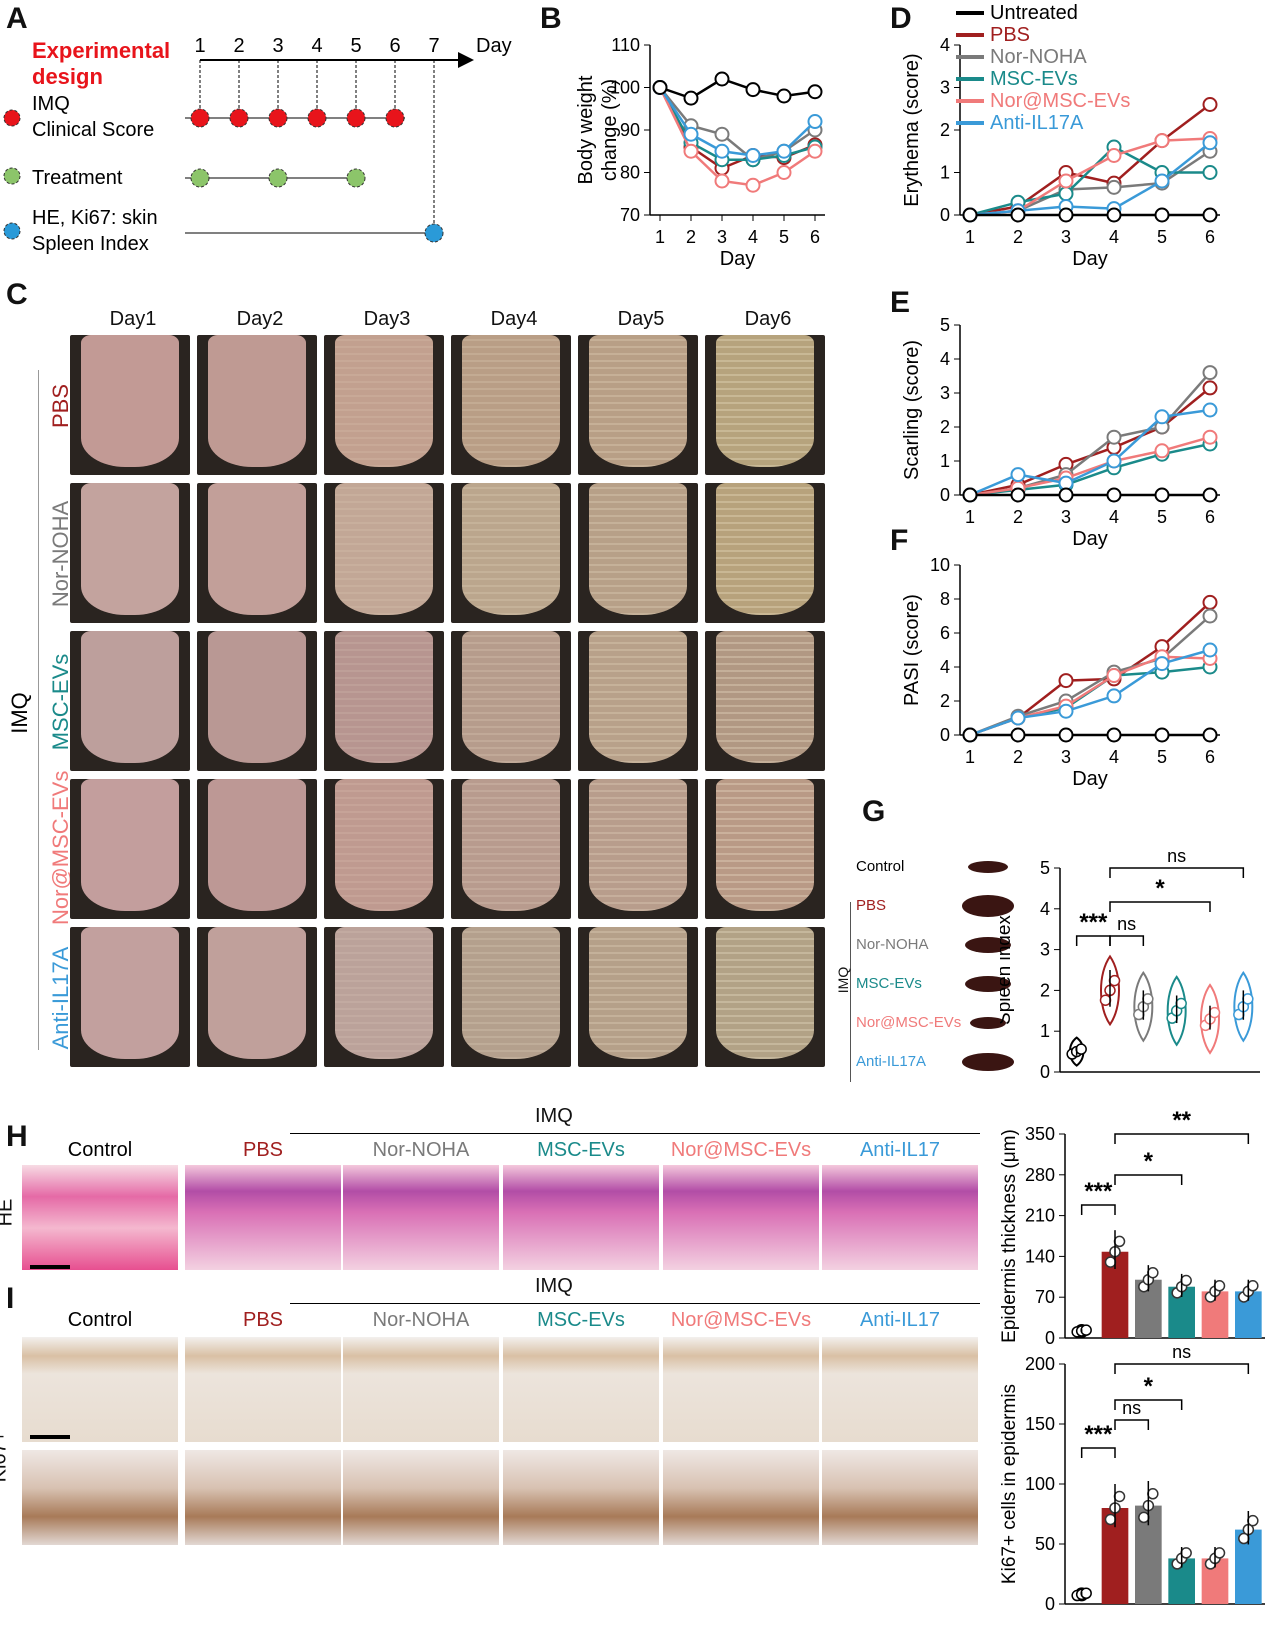 The image size is (1275, 1633). I want to click on skin-photo-nor-msc-evs-day5, so click(638, 849).